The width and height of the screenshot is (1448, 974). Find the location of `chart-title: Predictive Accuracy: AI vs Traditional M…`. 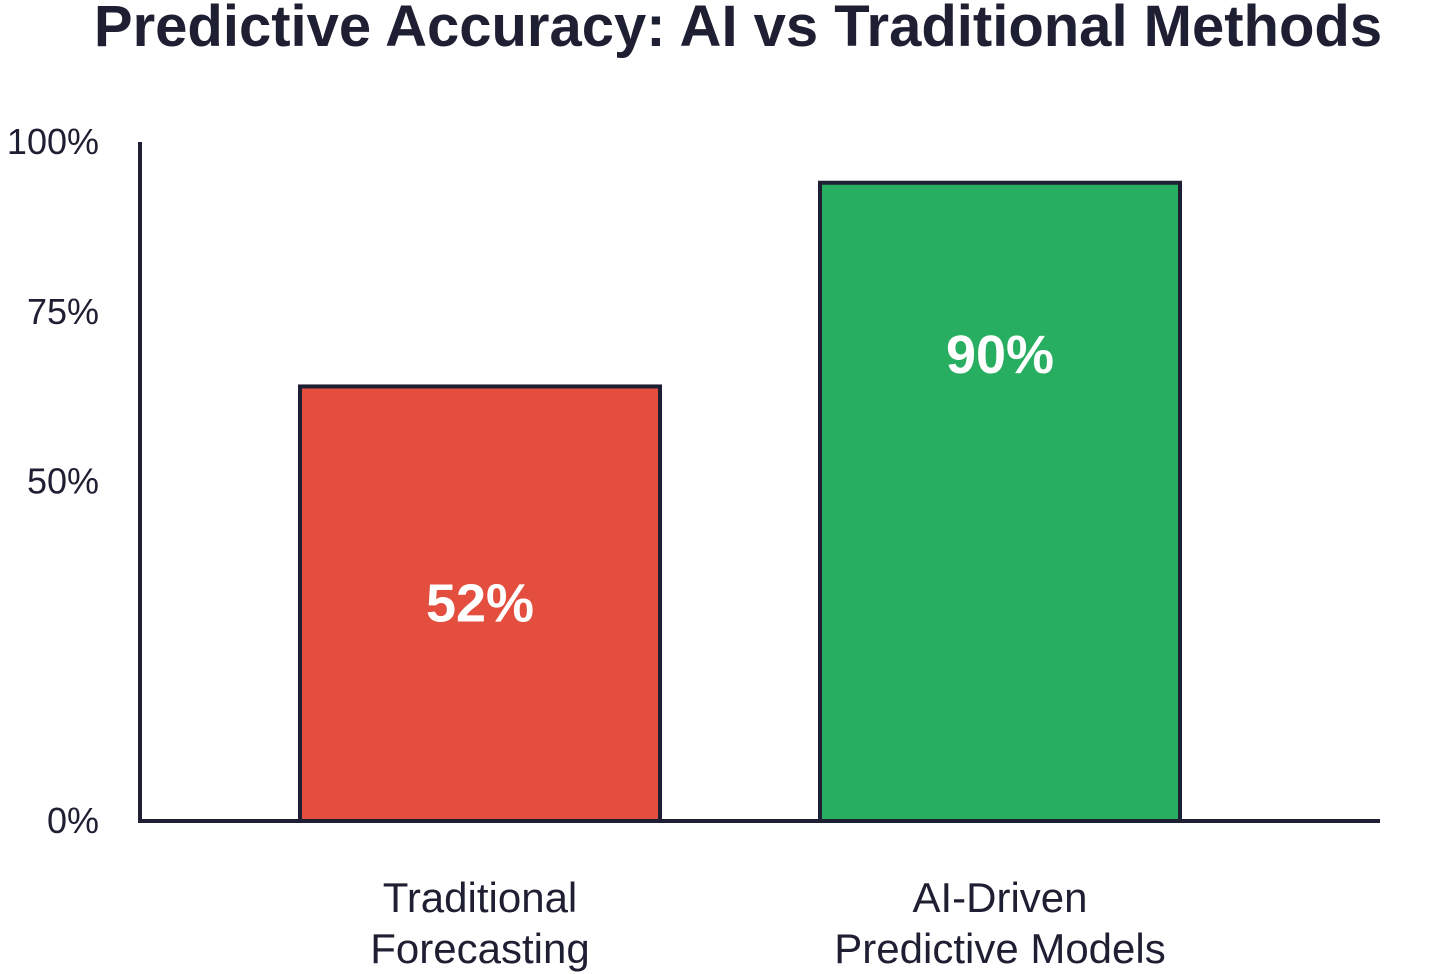

chart-title: Predictive Accuracy: AI vs Traditional M… is located at coordinates (738, 29).